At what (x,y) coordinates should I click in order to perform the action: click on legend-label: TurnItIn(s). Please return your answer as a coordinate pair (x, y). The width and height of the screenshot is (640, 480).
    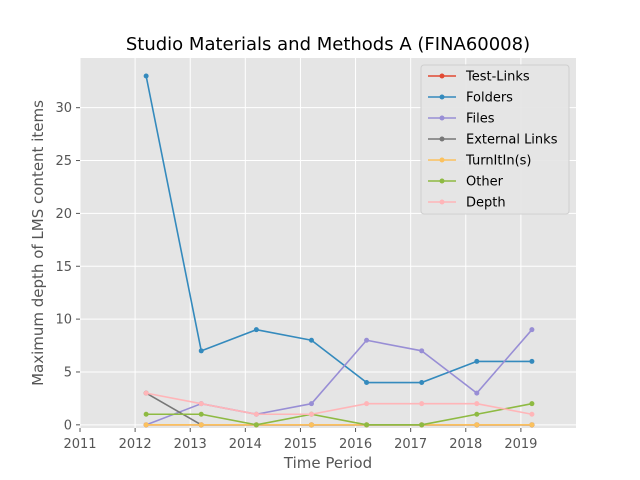
    Looking at the image, I should click on (498, 161).